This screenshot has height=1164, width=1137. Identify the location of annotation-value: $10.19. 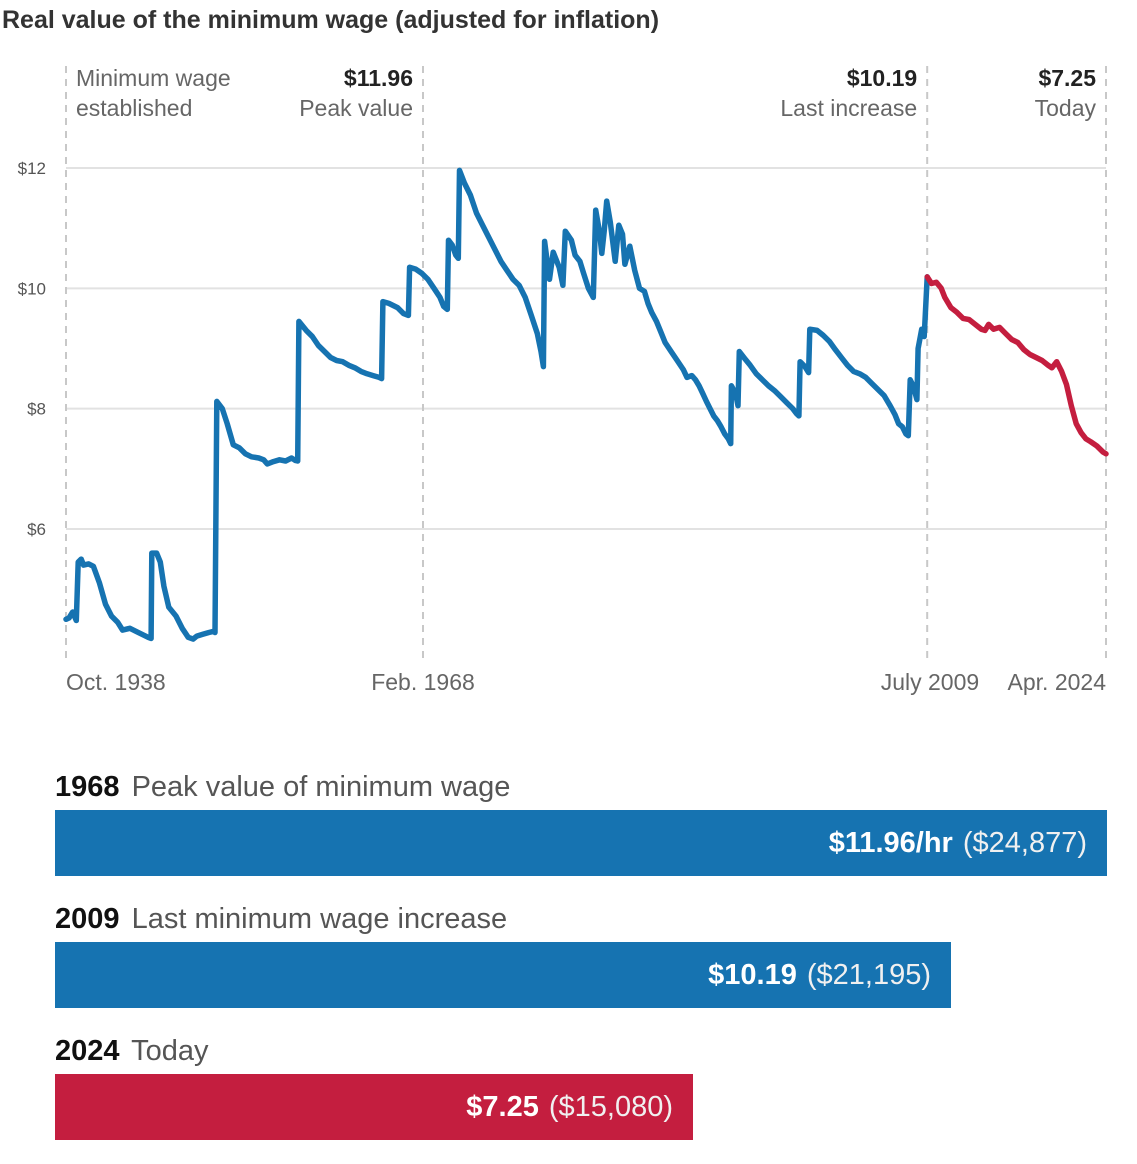
(882, 78).